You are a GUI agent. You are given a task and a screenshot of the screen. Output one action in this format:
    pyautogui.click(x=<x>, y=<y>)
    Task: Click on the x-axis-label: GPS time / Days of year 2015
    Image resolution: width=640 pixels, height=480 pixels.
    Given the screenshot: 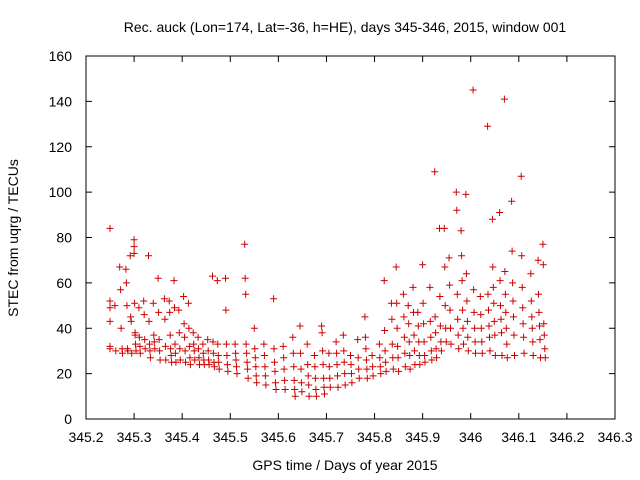 What is the action you would take?
    pyautogui.click(x=344, y=465)
    